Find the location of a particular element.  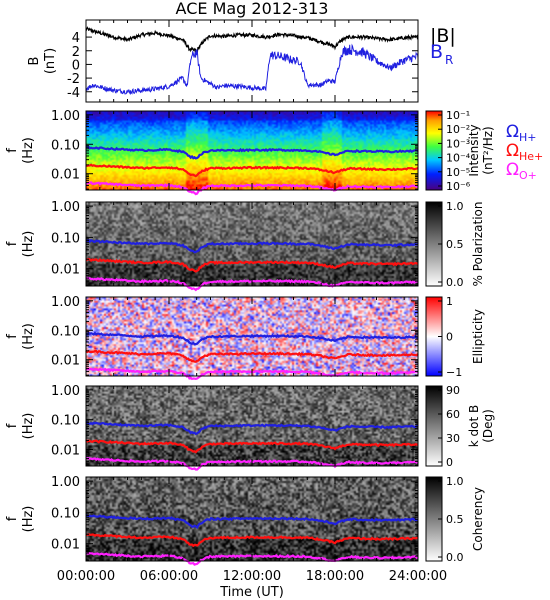

spectrogram-panel-wave-normal-angle: 1.00 0.10 0.01 f (Hz) 90 60 30 0 k dot B (Deg) is located at coordinates (250, 427).